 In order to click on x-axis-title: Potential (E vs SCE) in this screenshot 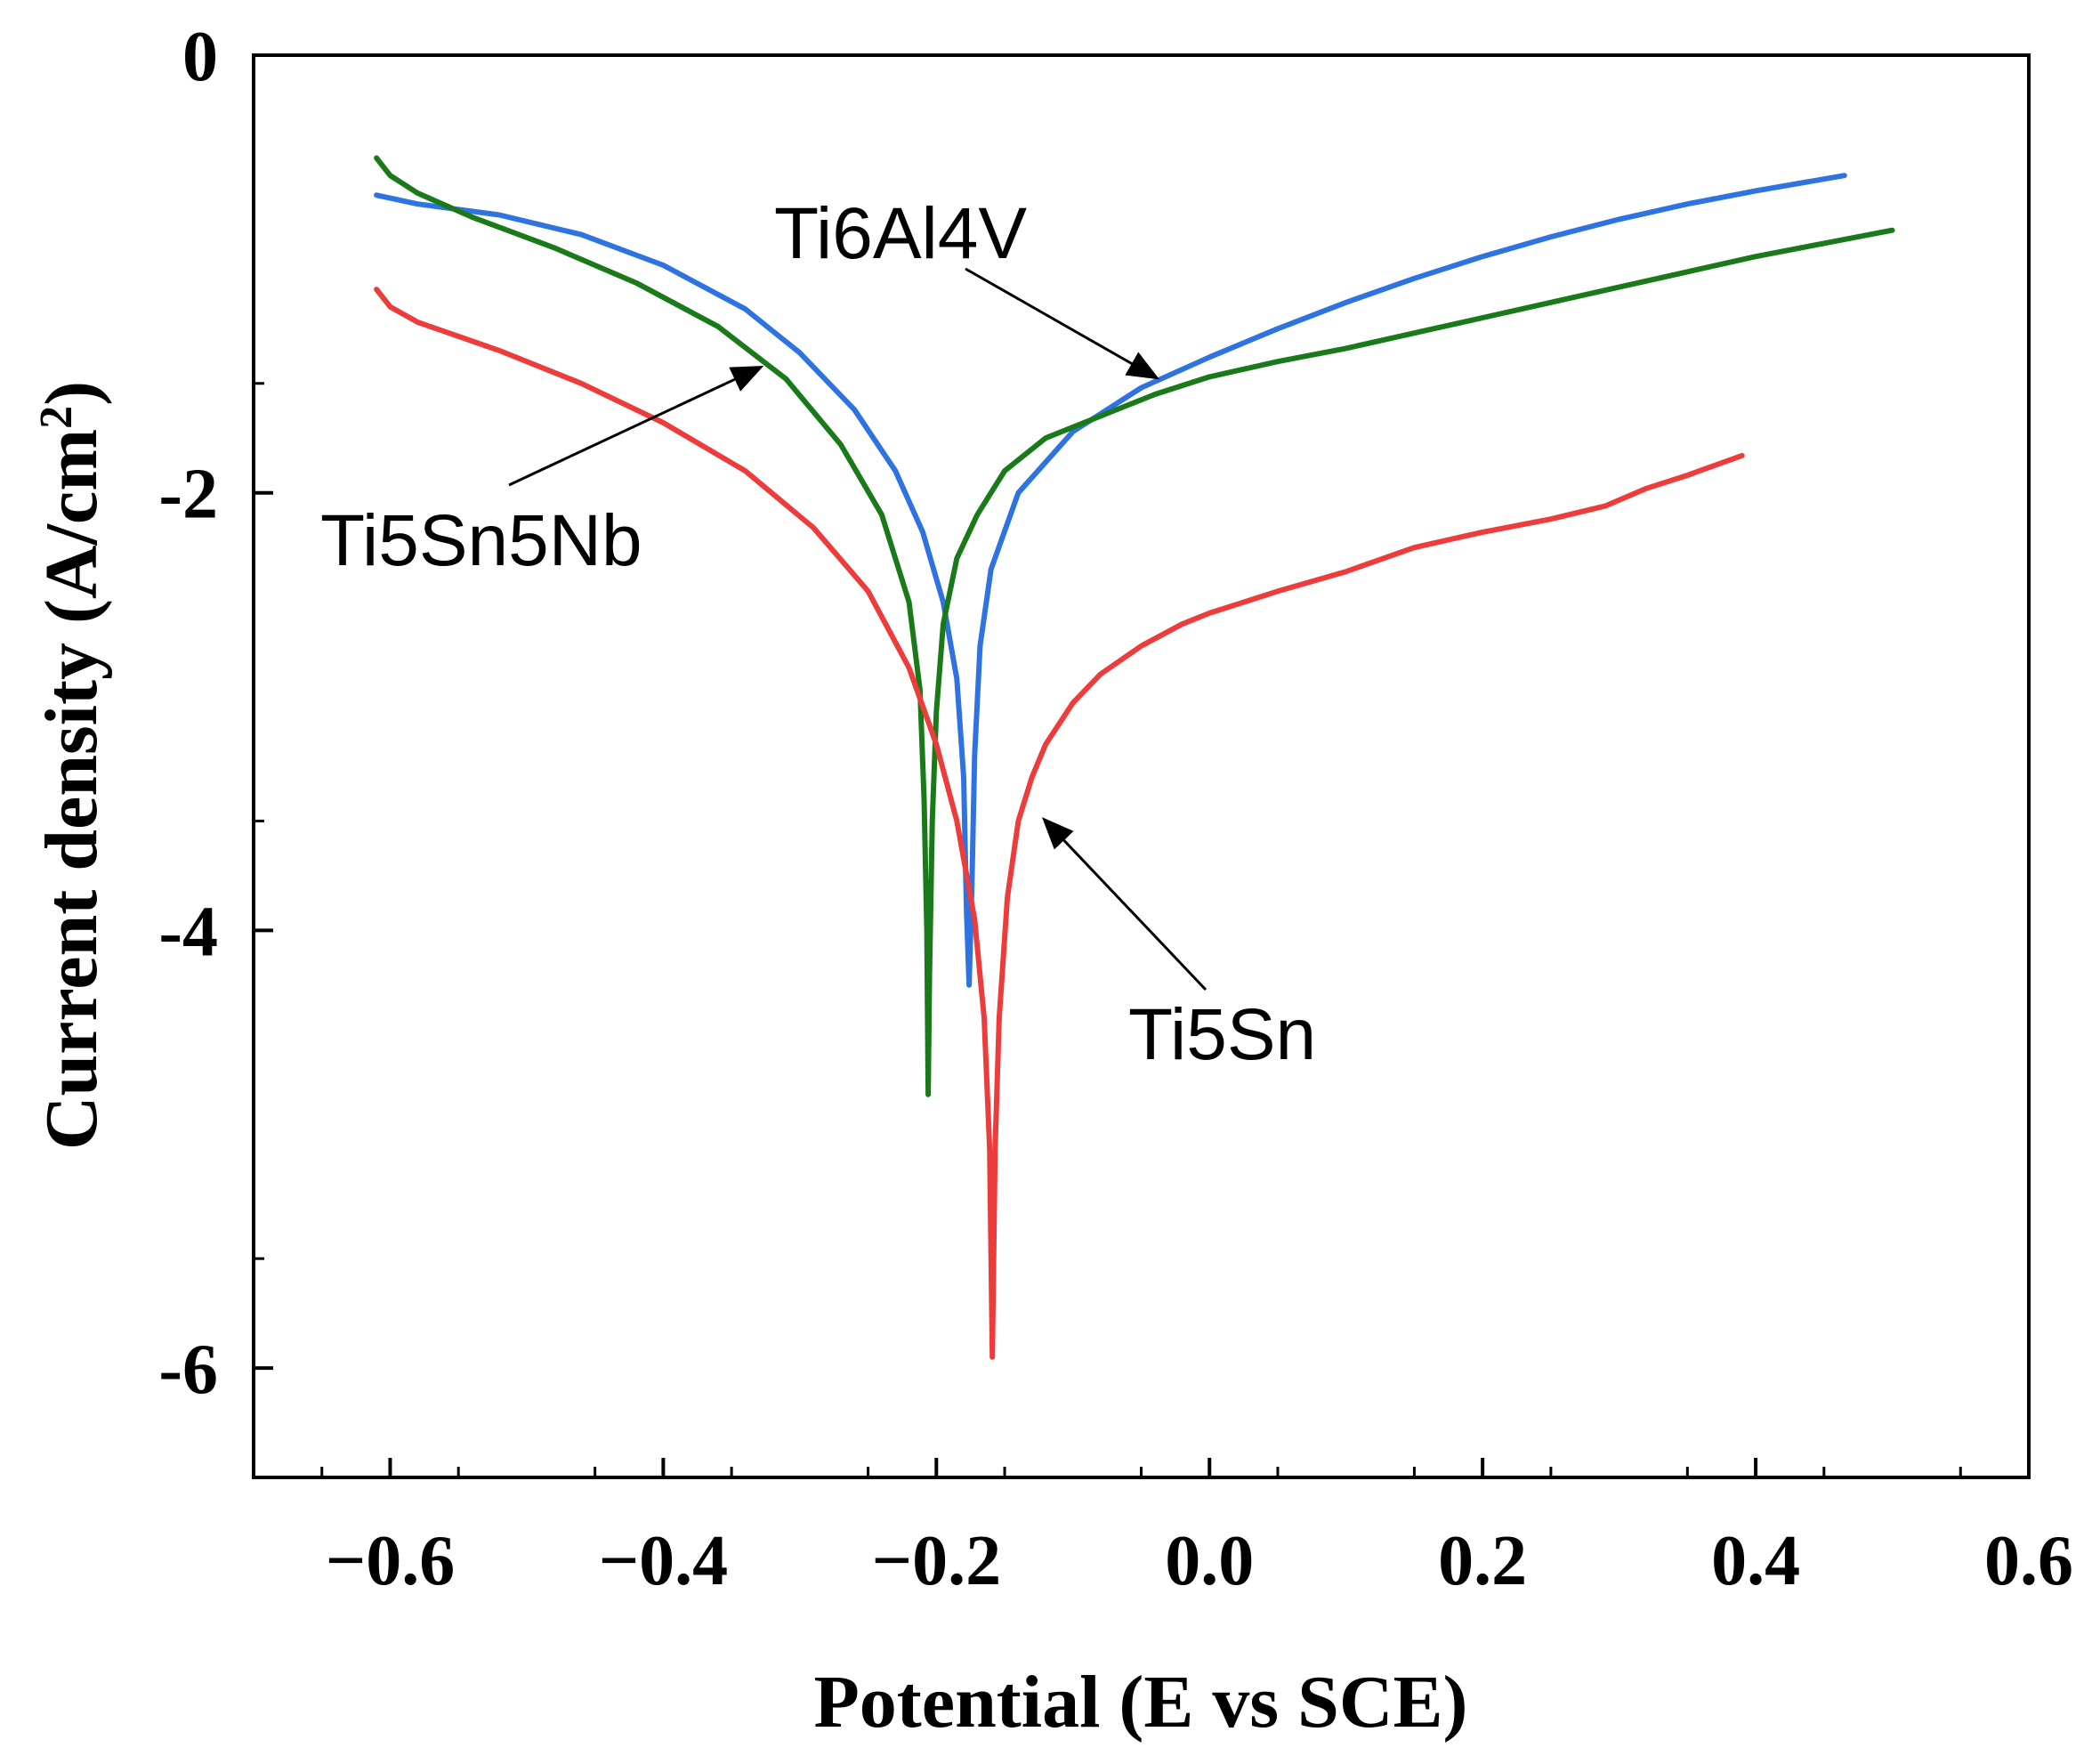, I will do `click(1141, 1702)`.